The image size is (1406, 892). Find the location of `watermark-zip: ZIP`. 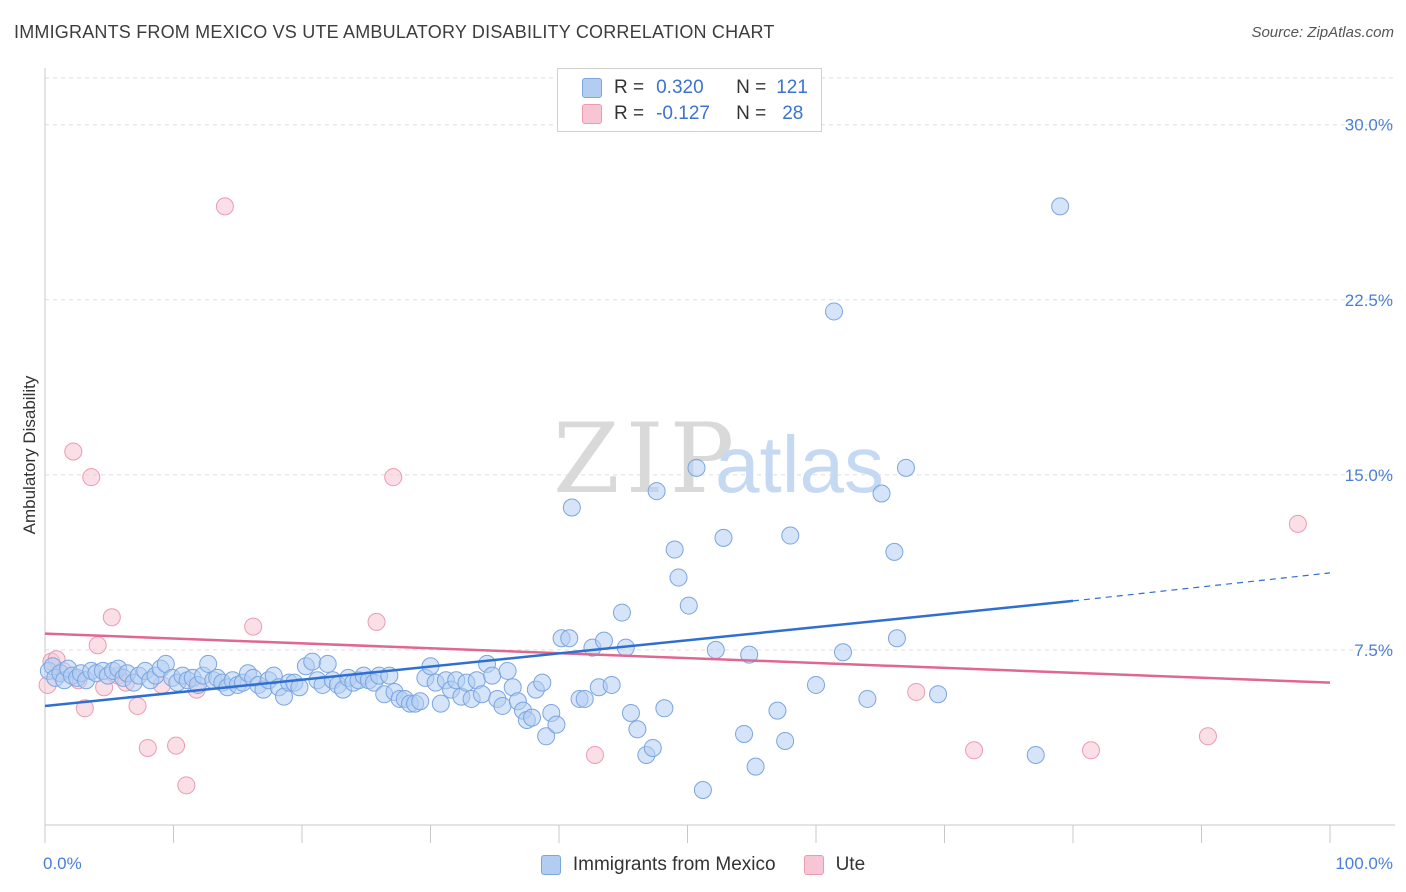

watermark-zip: ZIP is located at coordinates (646, 459).